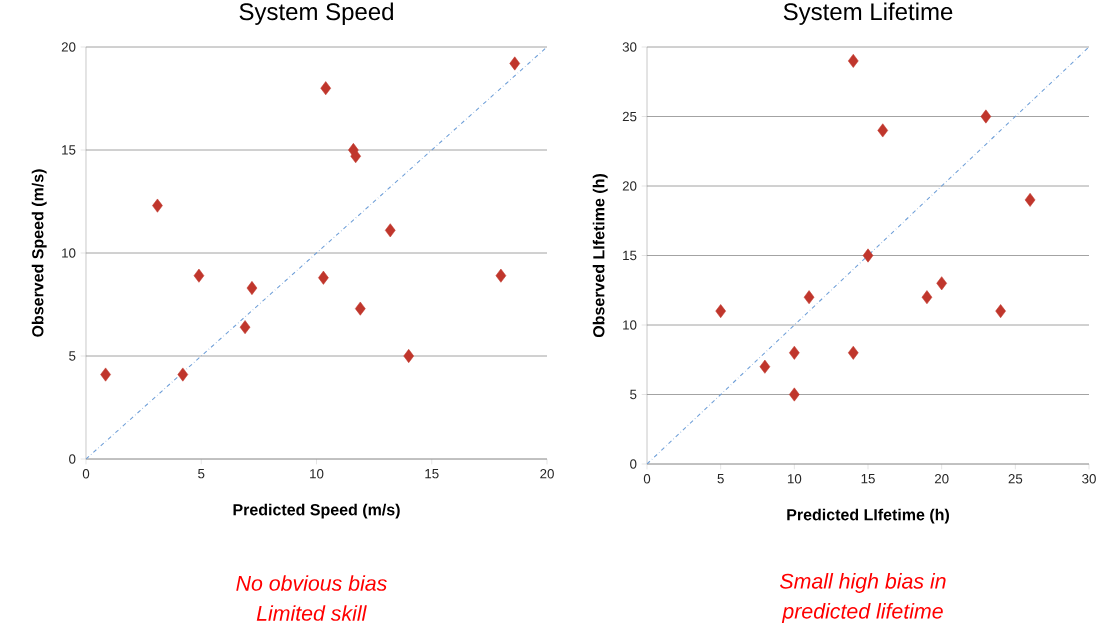 This screenshot has width=1102, height=628. I want to click on text: Limited skill, so click(311, 613).